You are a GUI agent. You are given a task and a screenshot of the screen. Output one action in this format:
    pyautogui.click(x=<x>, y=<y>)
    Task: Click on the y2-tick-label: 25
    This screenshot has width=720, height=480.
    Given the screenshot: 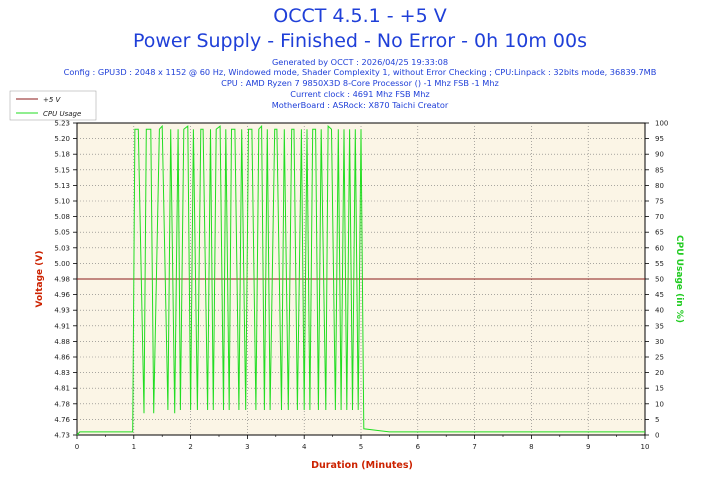 What is the action you would take?
    pyautogui.click(x=659, y=358)
    